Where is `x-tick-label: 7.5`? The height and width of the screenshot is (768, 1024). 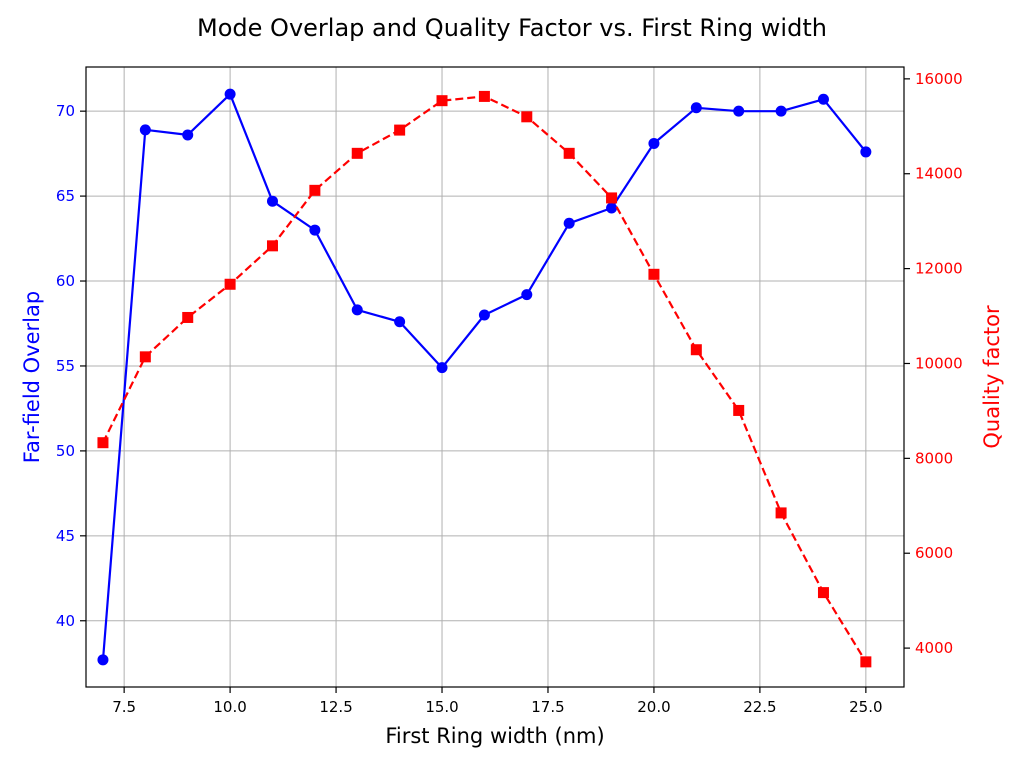
x-tick-label: 7.5 is located at coordinates (124, 707).